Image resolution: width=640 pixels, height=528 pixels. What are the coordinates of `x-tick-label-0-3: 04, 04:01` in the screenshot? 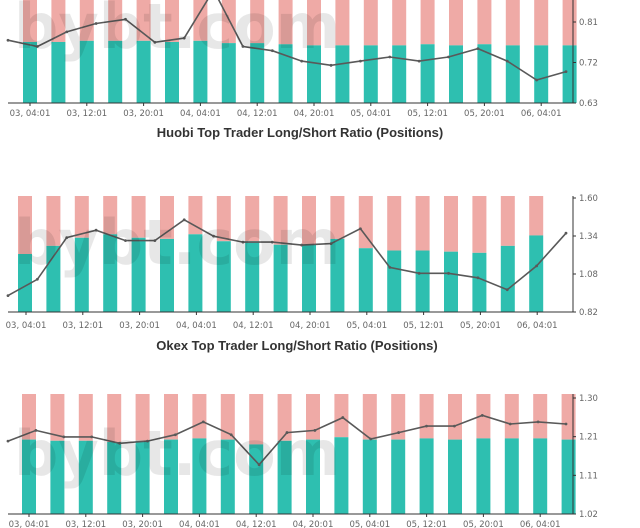 It's located at (200, 114).